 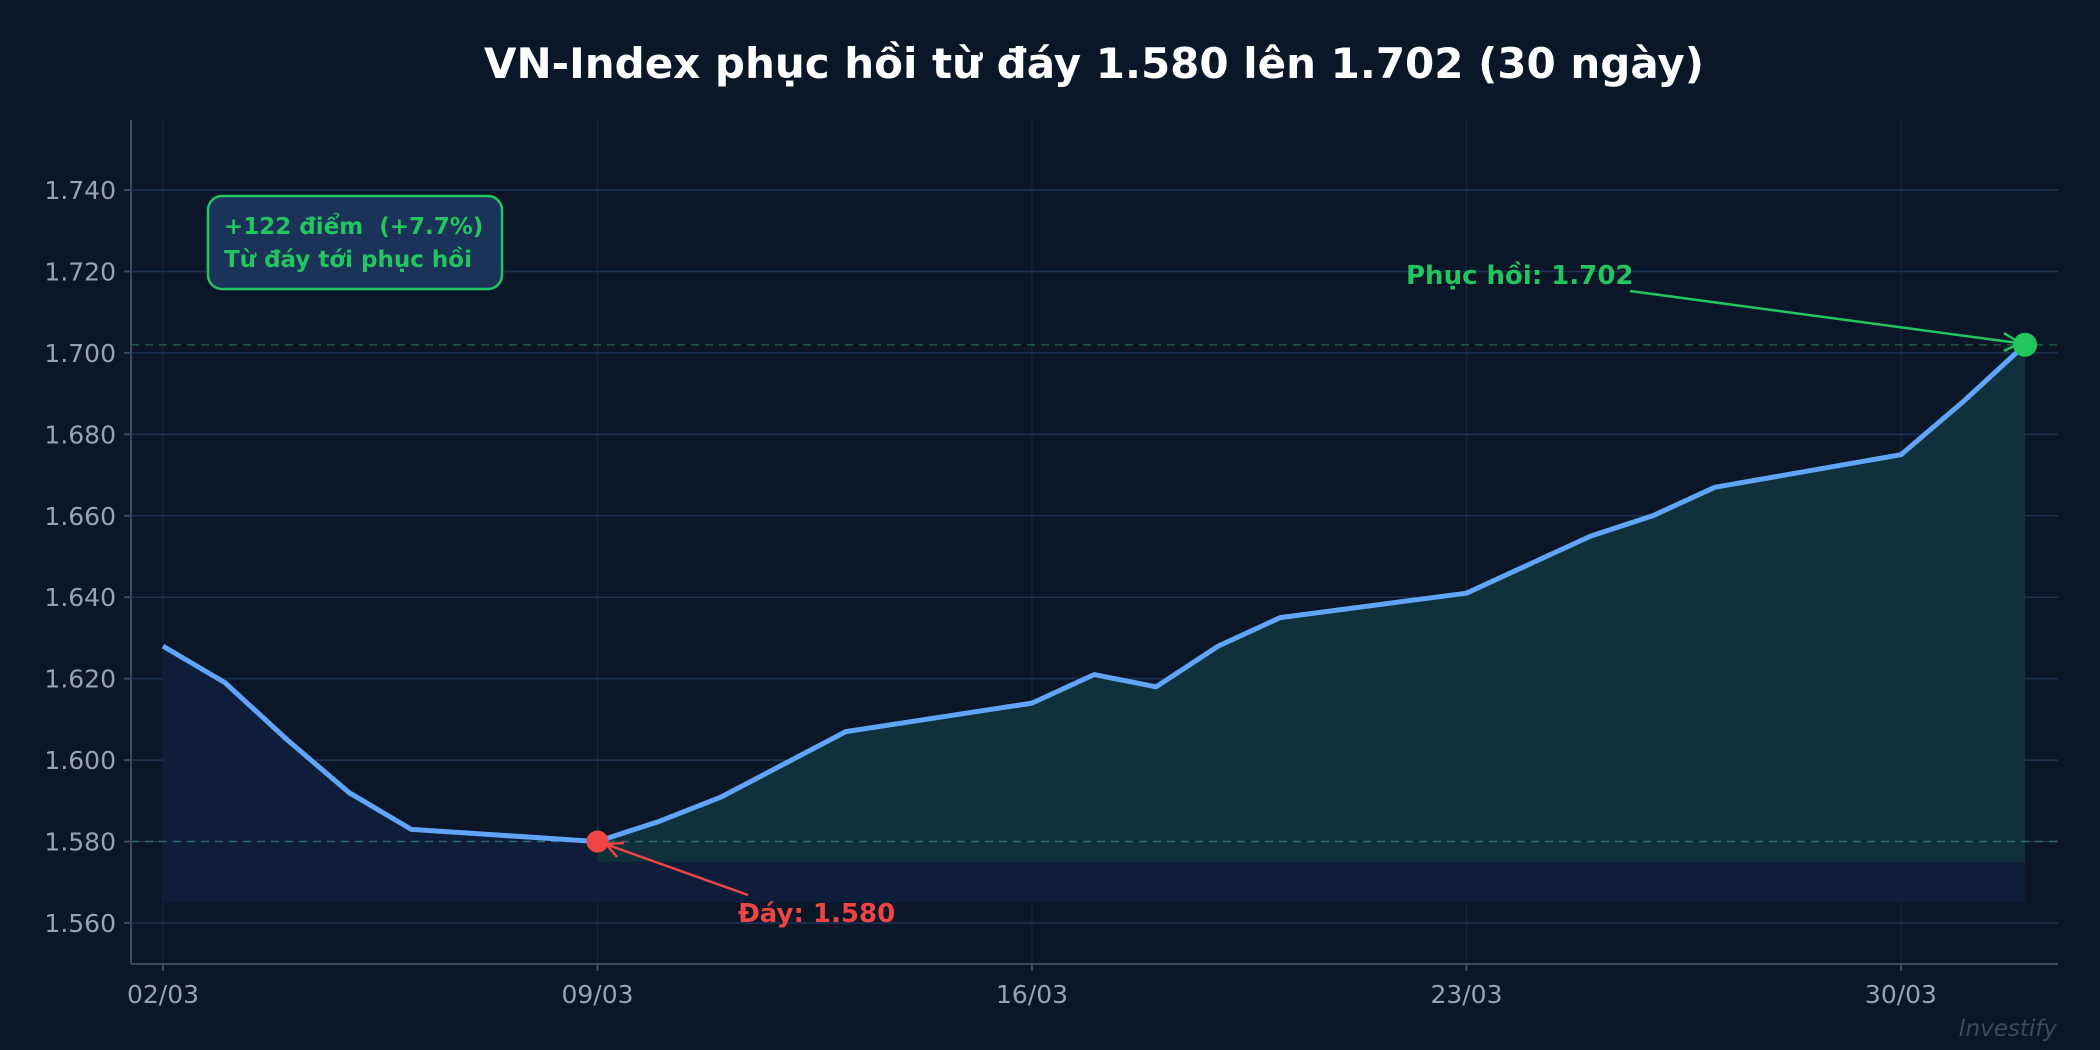 I want to click on peak-arrow, so click(x=1824, y=317).